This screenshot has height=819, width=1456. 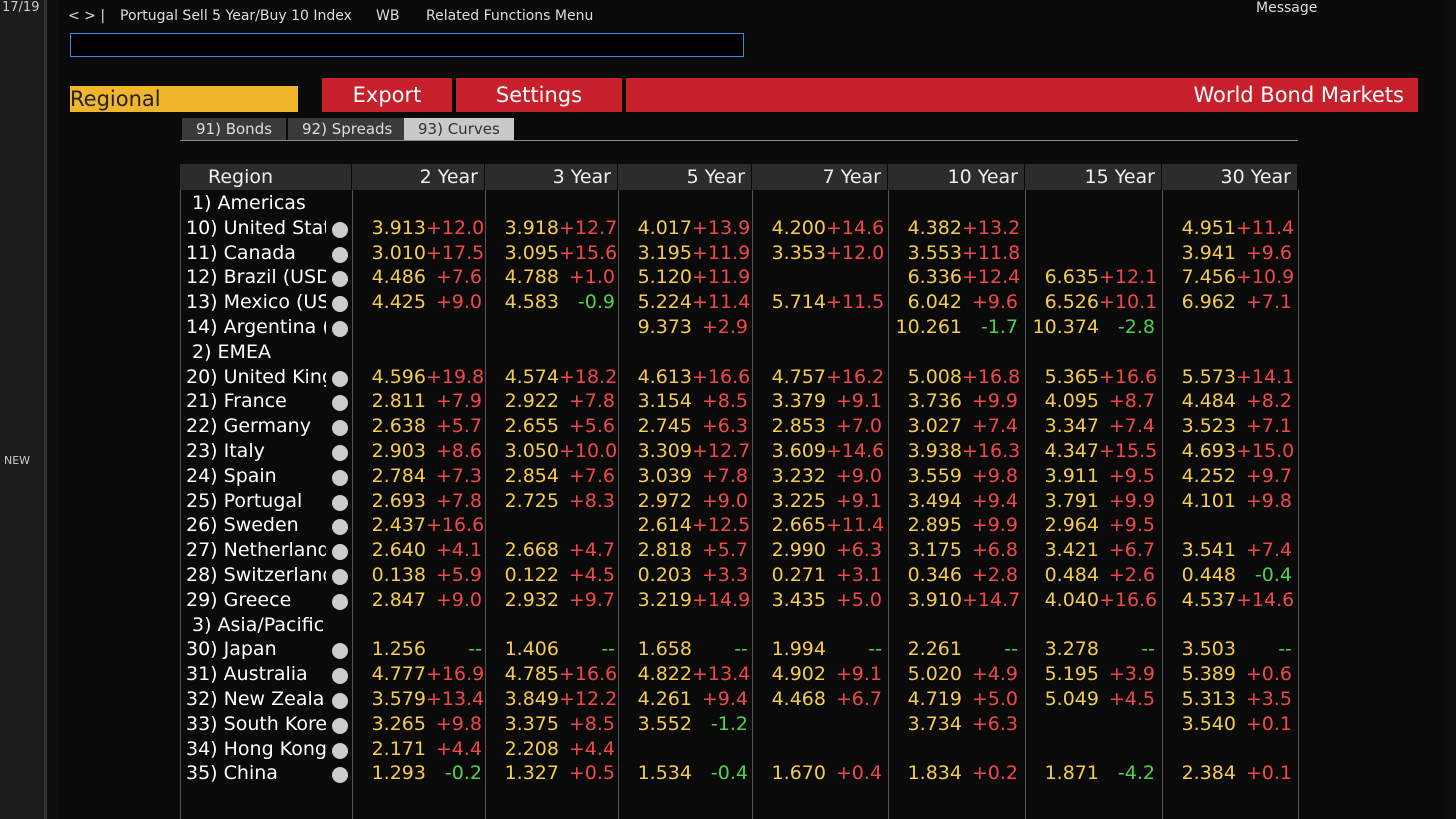 I want to click on country-name: 22) Germany, so click(x=248, y=426).